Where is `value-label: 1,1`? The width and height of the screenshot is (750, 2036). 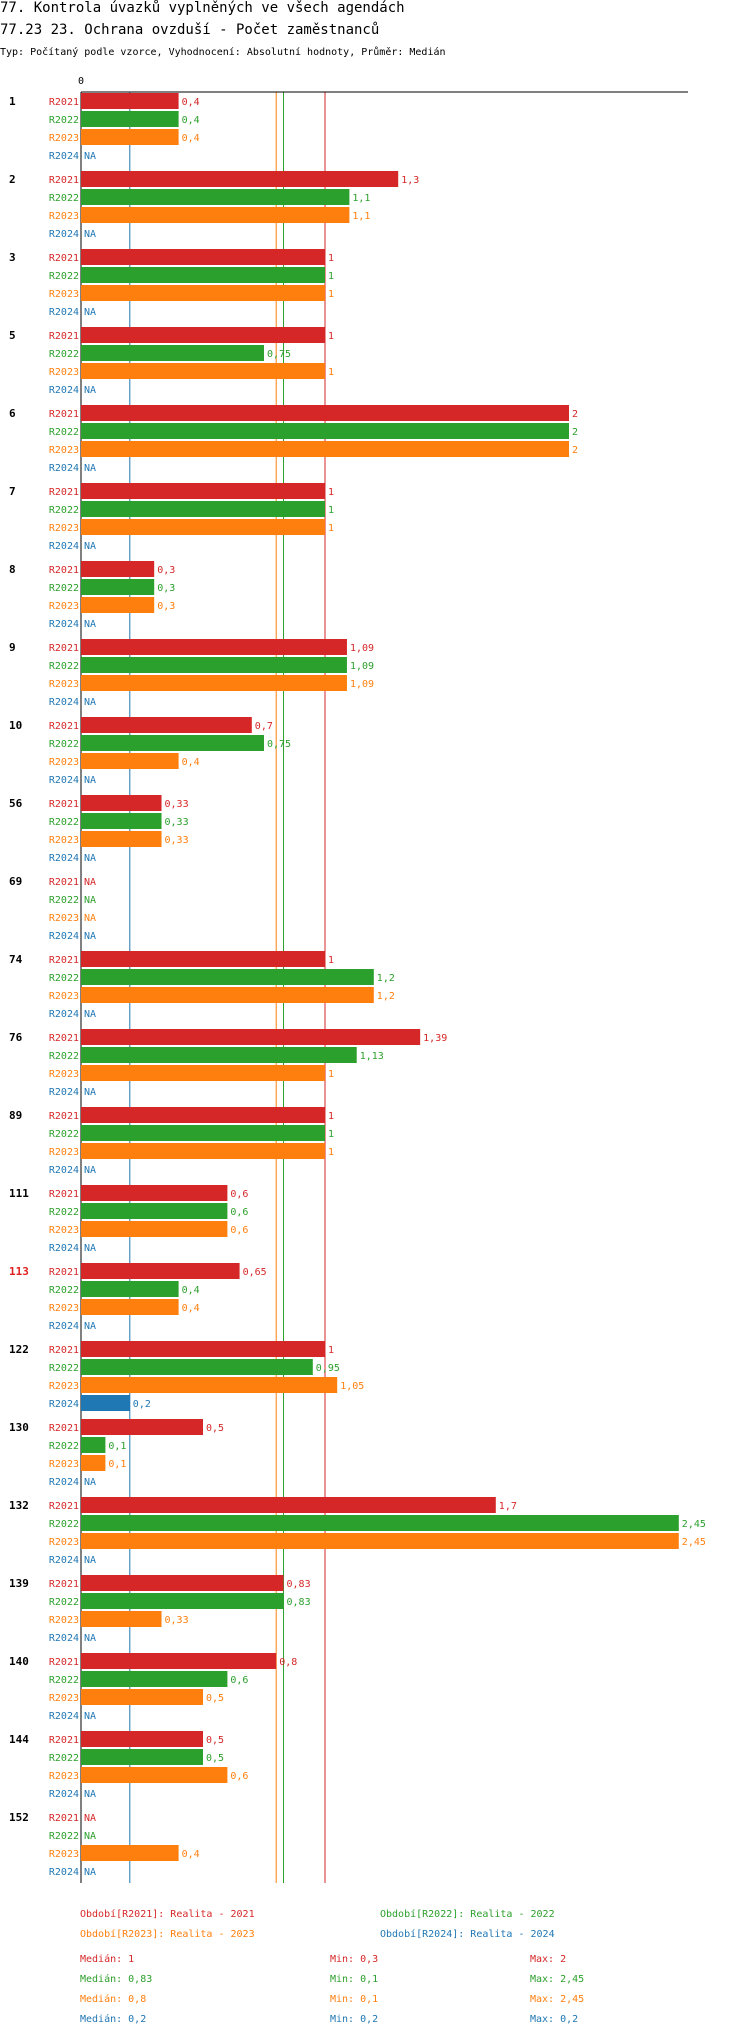 value-label: 1,1 is located at coordinates (361, 198).